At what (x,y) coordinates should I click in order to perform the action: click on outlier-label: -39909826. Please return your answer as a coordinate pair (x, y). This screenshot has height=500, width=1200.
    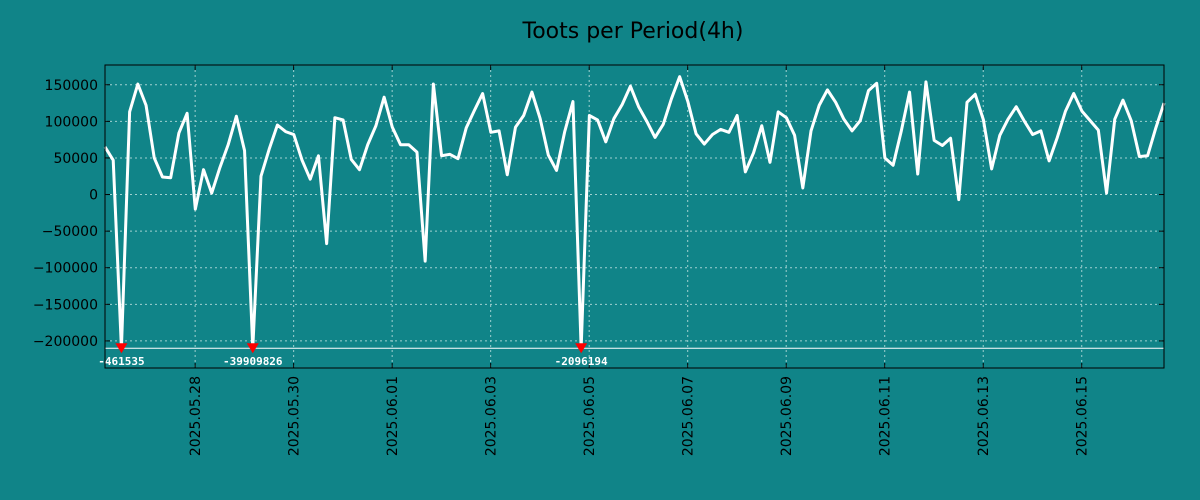
    Looking at the image, I should click on (253, 361).